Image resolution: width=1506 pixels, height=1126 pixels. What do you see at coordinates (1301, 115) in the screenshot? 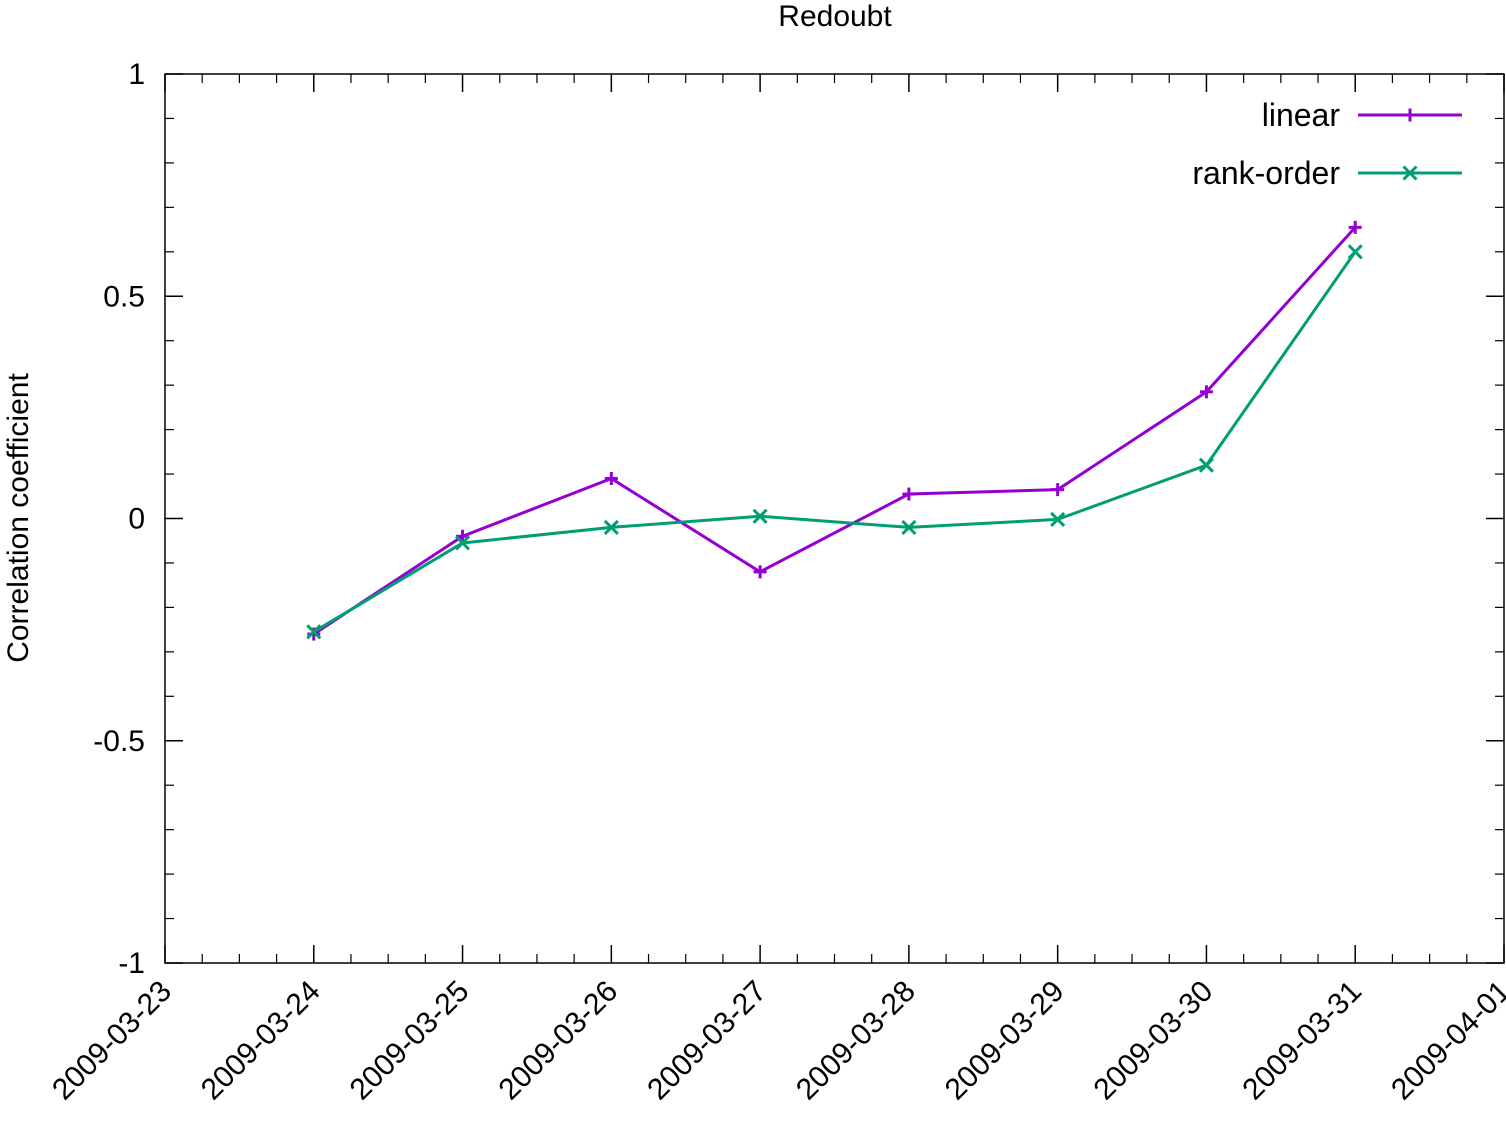
I see `legend-label-linear: linear` at bounding box center [1301, 115].